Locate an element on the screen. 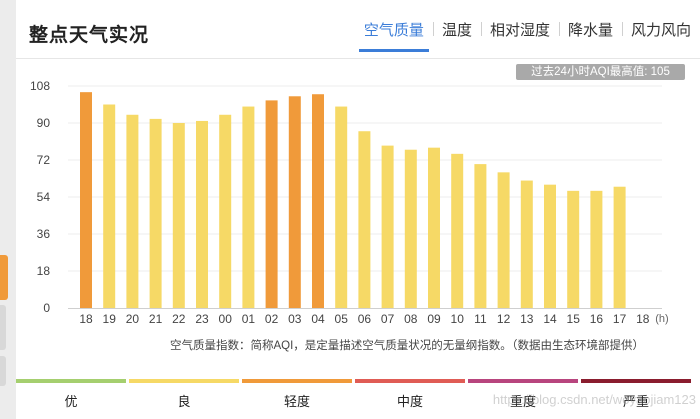  x-tick-label: 22 is located at coordinates (179, 319).